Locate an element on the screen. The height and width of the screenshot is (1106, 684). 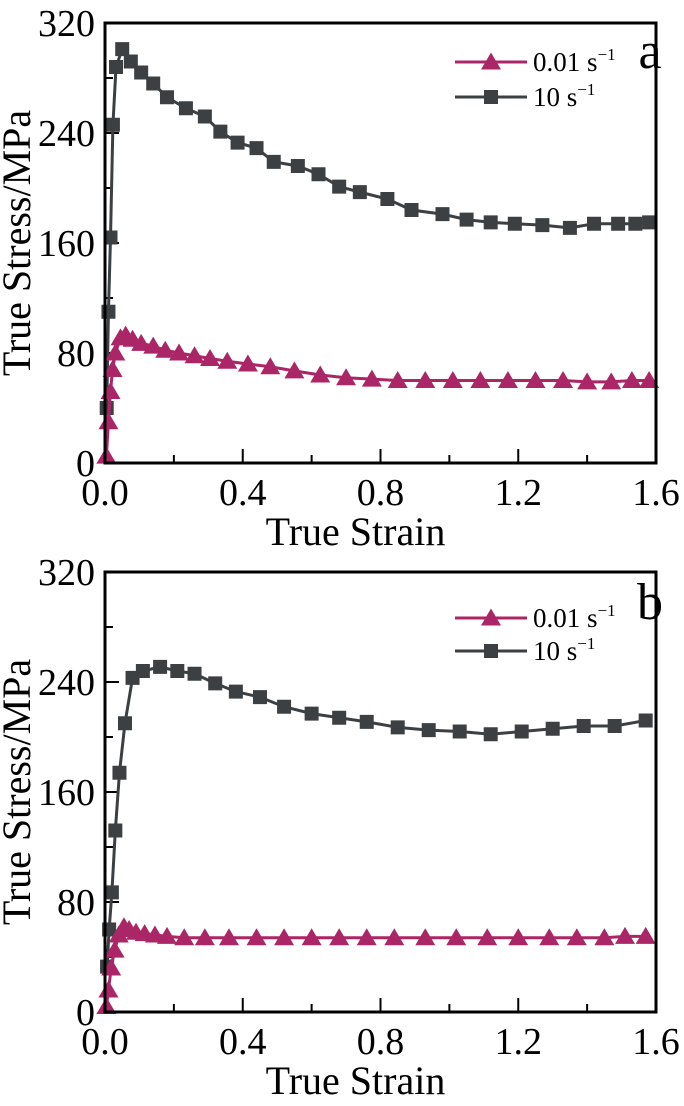
legend-square-marker is located at coordinates (491, 97).